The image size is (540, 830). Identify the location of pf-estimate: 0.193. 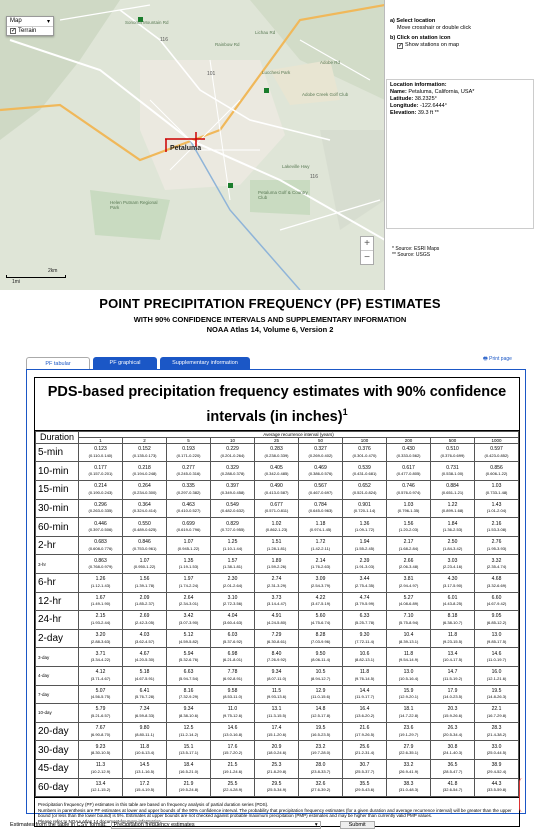
(188, 449).